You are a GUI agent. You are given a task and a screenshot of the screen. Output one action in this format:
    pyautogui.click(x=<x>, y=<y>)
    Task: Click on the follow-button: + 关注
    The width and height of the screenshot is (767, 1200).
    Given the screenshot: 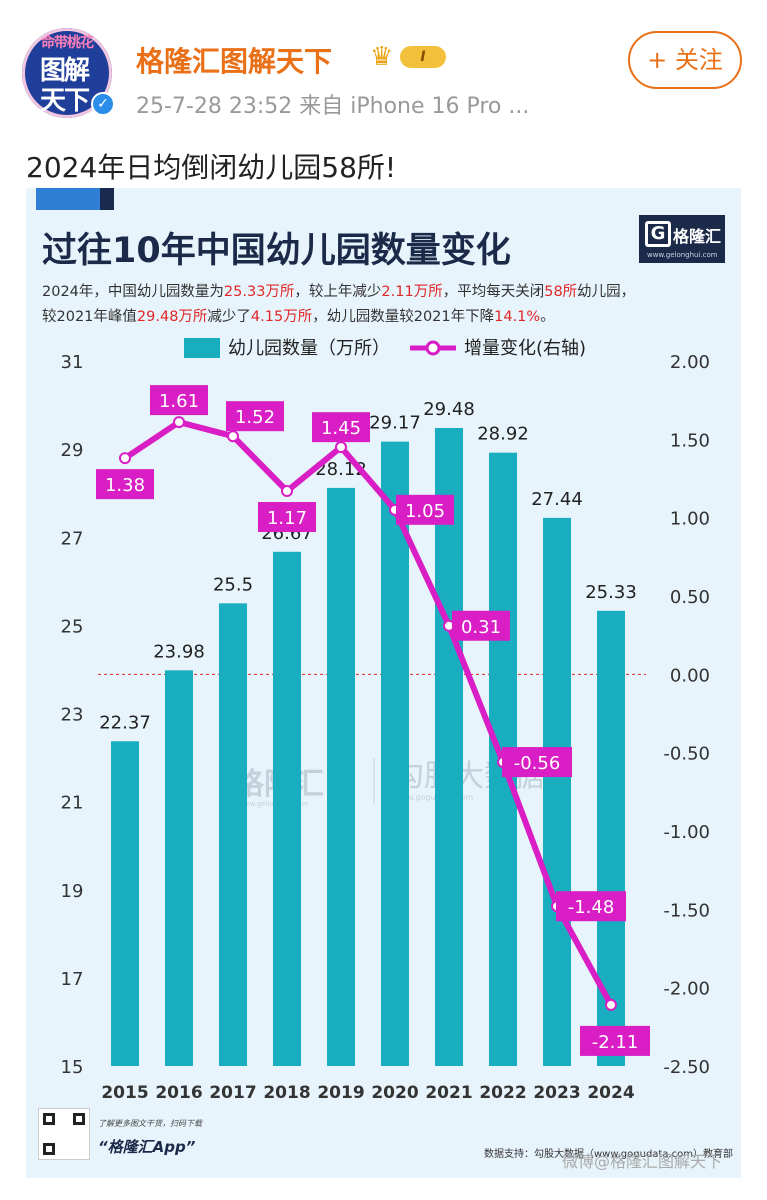 What is the action you would take?
    pyautogui.click(x=685, y=60)
    